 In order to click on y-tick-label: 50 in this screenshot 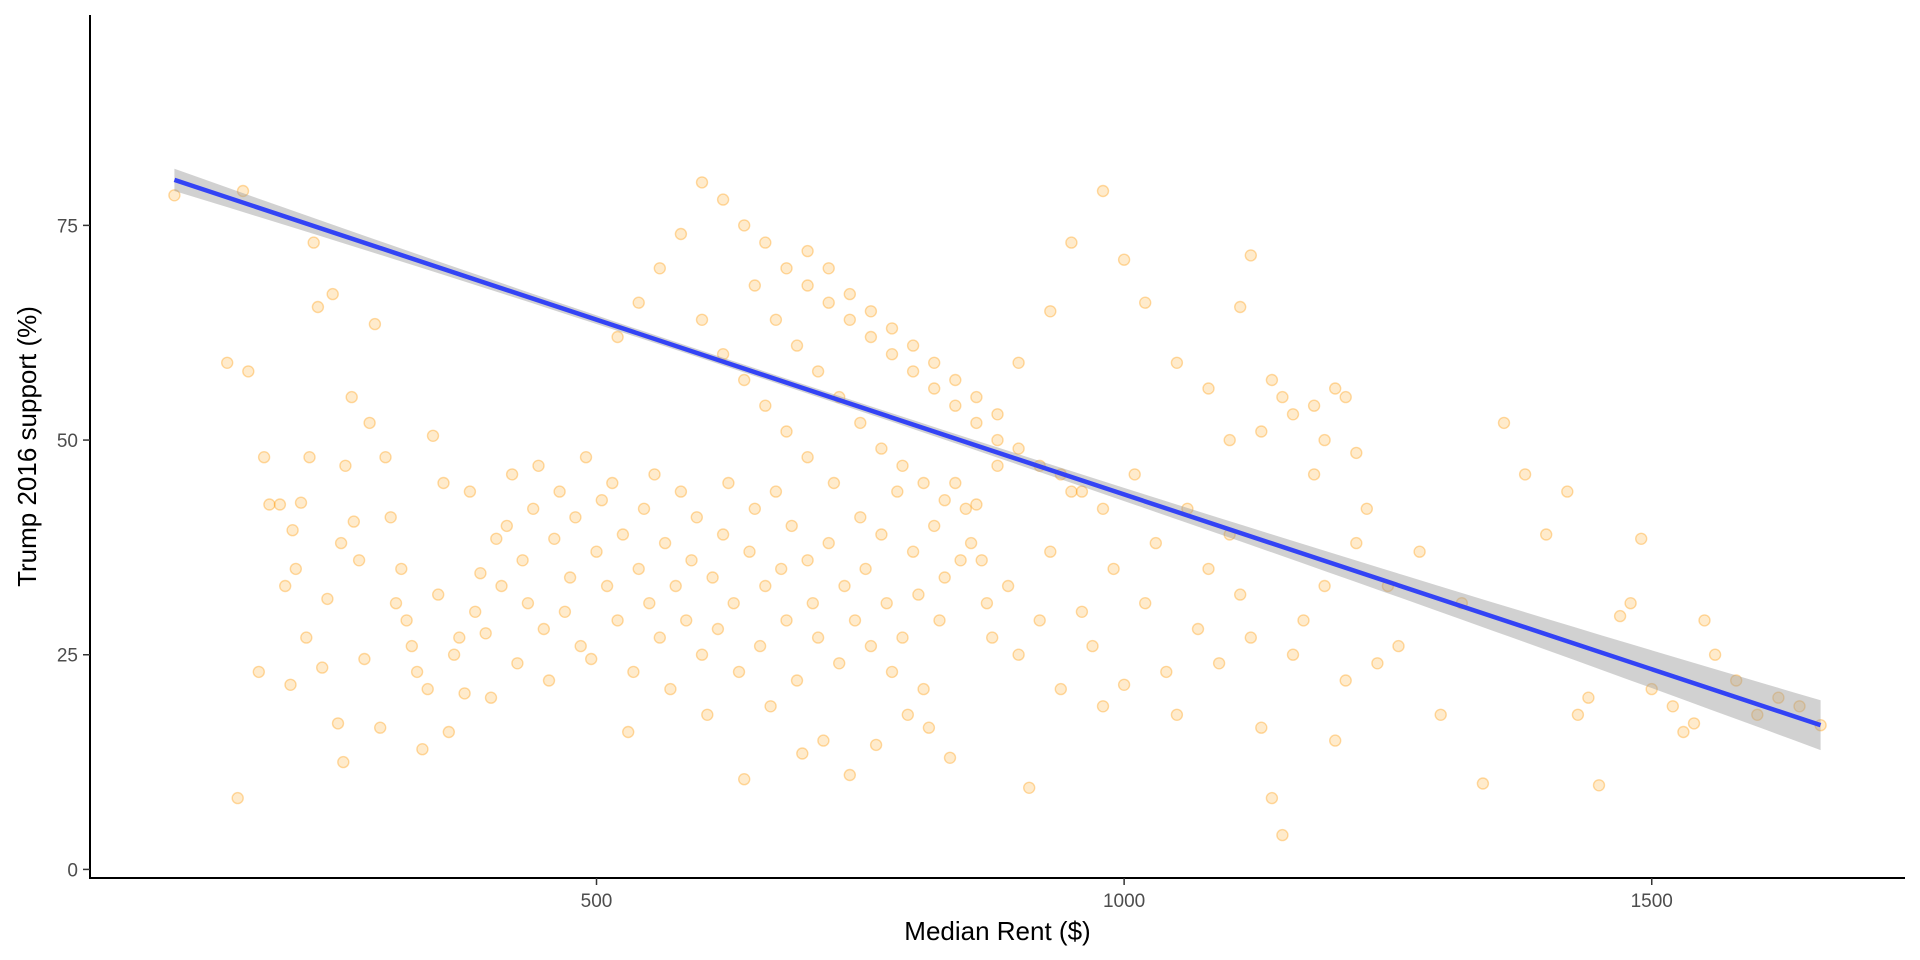, I will do `click(67, 441)`.